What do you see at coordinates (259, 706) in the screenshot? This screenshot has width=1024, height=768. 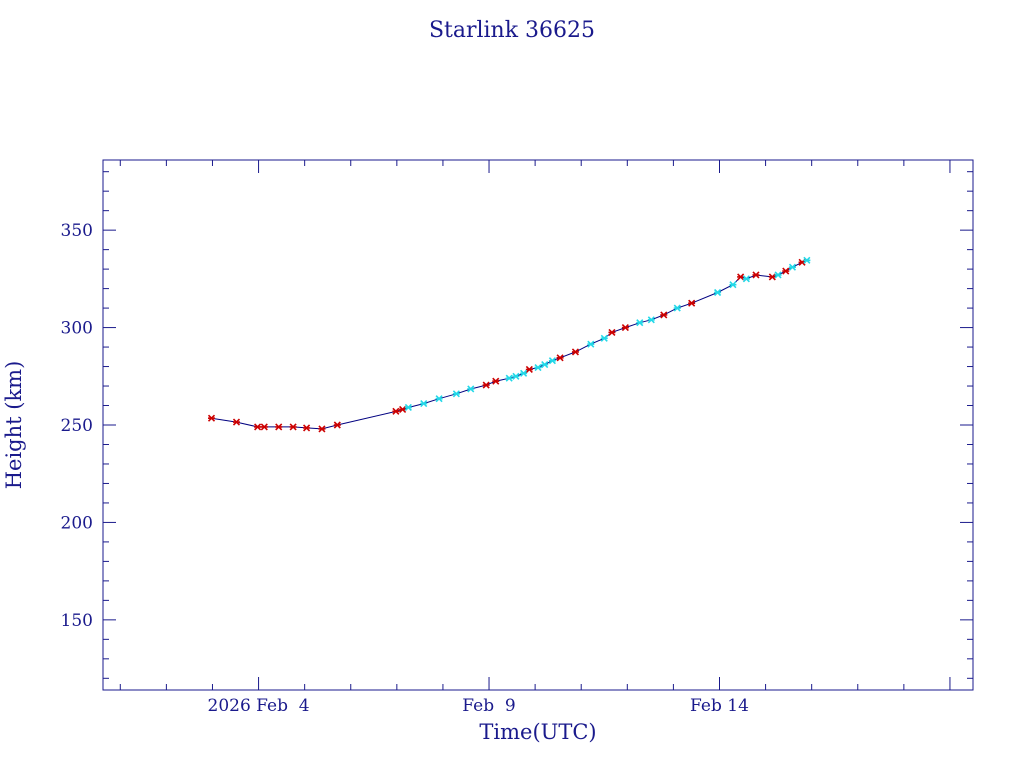 I see `x-tick-label: 2026 Feb 4` at bounding box center [259, 706].